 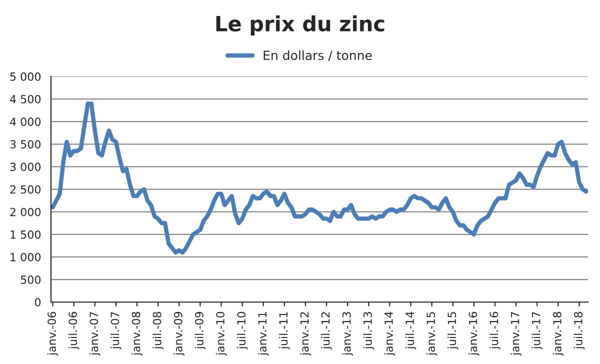 What do you see at coordinates (25, 144) in the screenshot?
I see `y-tick-label: 3 500` at bounding box center [25, 144].